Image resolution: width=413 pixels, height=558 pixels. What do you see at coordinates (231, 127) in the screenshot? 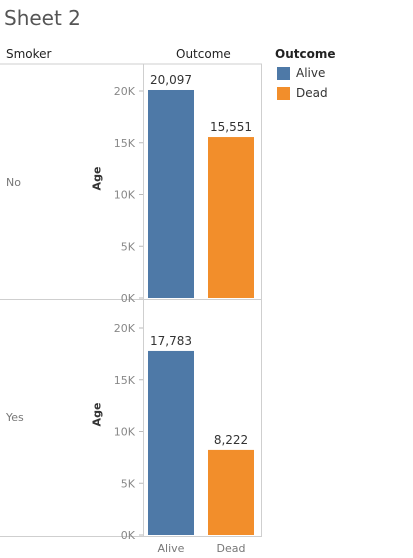
I see `data-label: 15,551` at bounding box center [231, 127].